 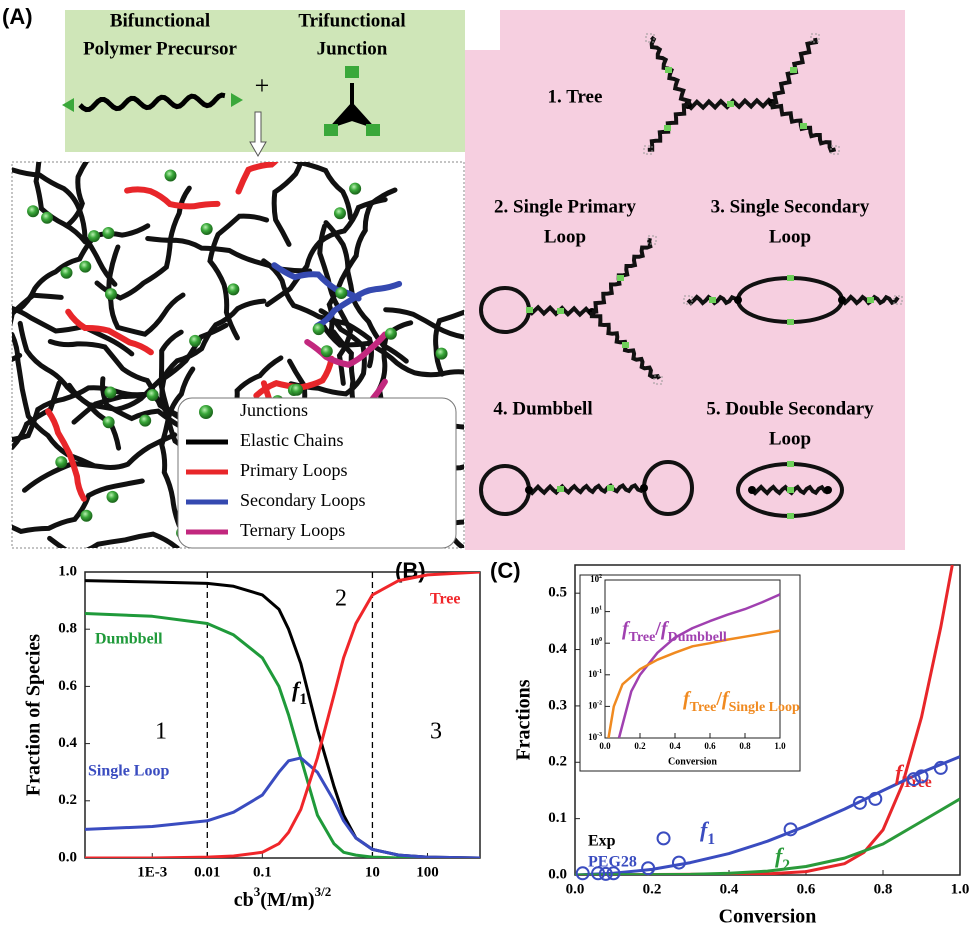 What do you see at coordinates (262, 85) in the screenshot?
I see `plus-sign: +` at bounding box center [262, 85].